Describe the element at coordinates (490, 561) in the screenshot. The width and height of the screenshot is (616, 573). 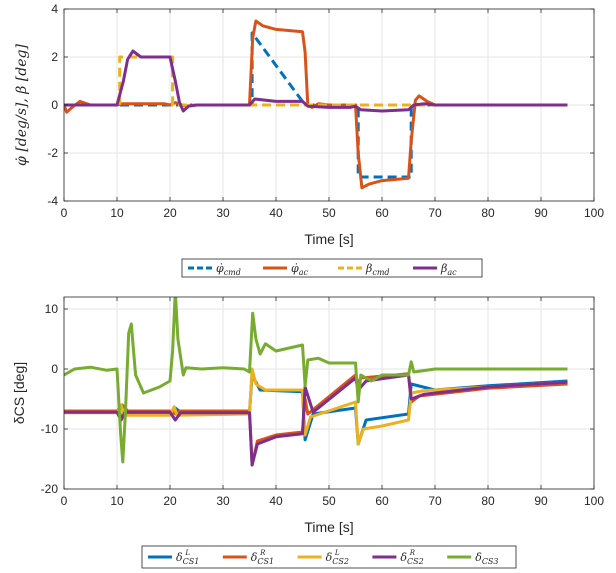
I see `legend-subscript: CS3` at that location.